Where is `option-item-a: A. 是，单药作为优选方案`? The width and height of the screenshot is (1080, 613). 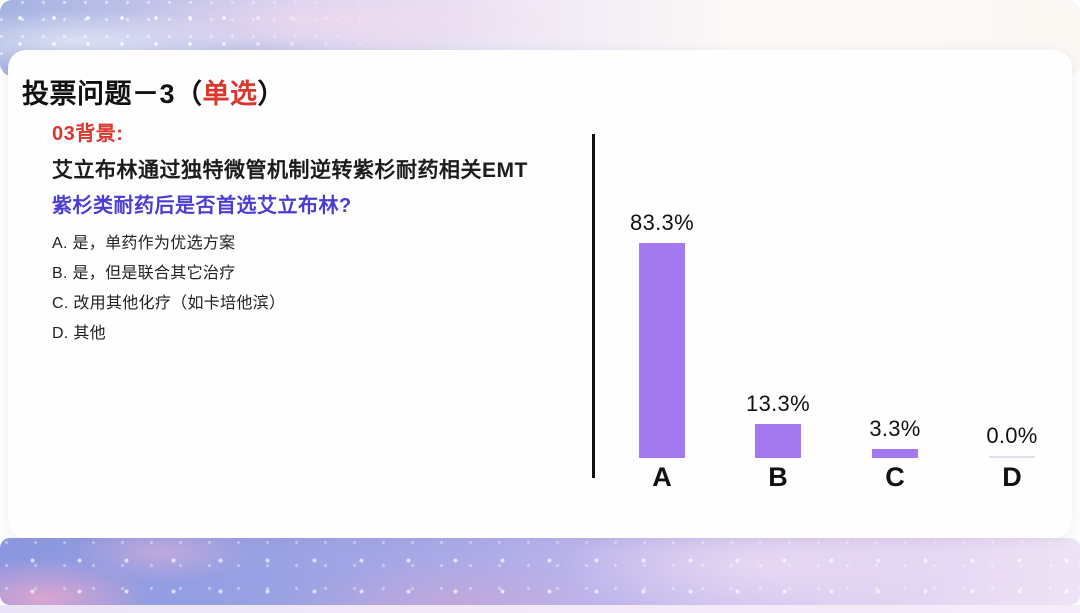
option-item-a: A. 是，单药作为优选方案 is located at coordinates (144, 243).